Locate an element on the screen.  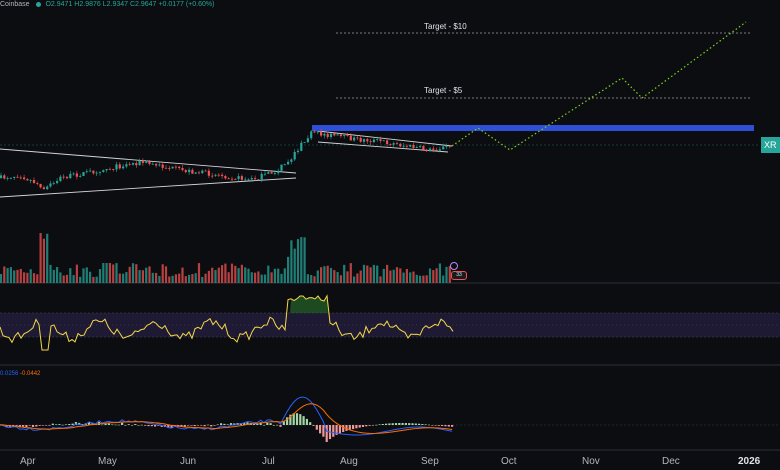
candlestick-series is located at coordinates (225, 160).